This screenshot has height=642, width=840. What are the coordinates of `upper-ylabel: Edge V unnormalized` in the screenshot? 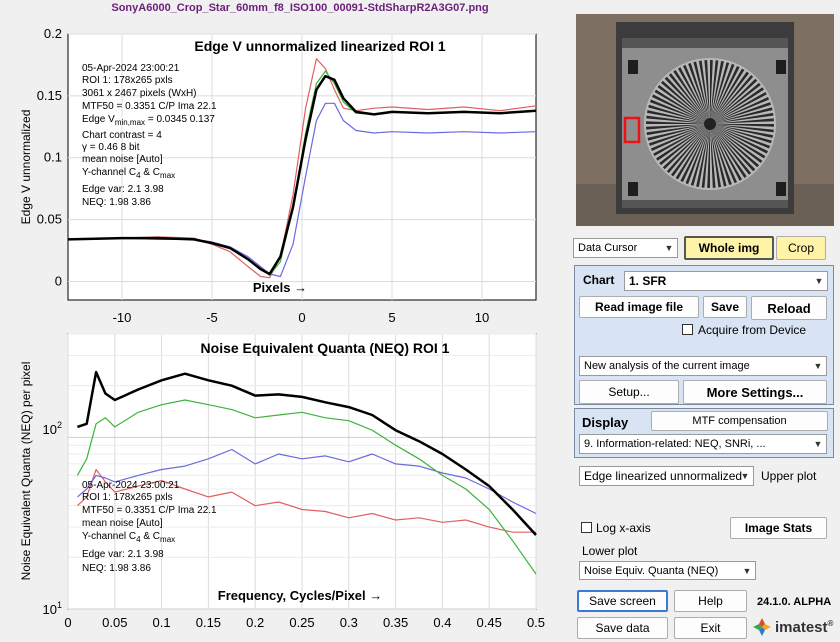 It's located at (26, 167).